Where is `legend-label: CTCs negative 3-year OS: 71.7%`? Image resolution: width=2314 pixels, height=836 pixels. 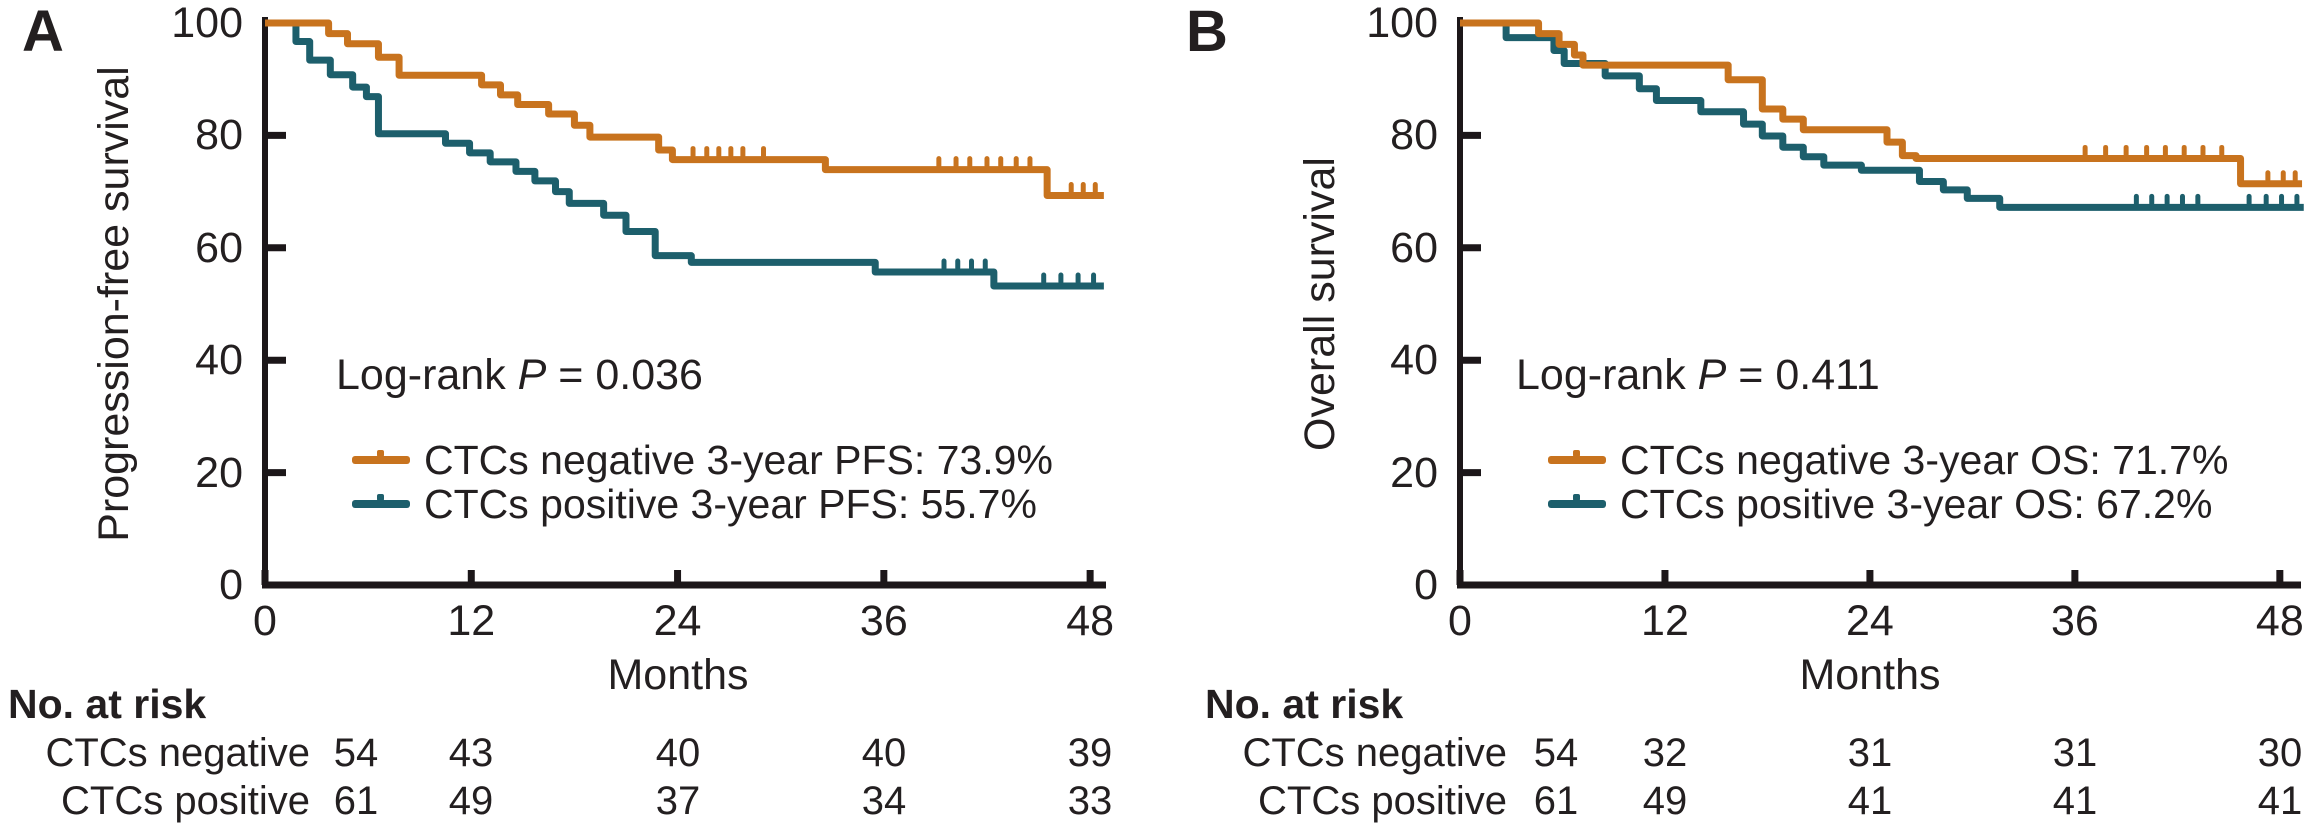 legend-label: CTCs negative 3-year OS: 71.7% is located at coordinates (1924, 460).